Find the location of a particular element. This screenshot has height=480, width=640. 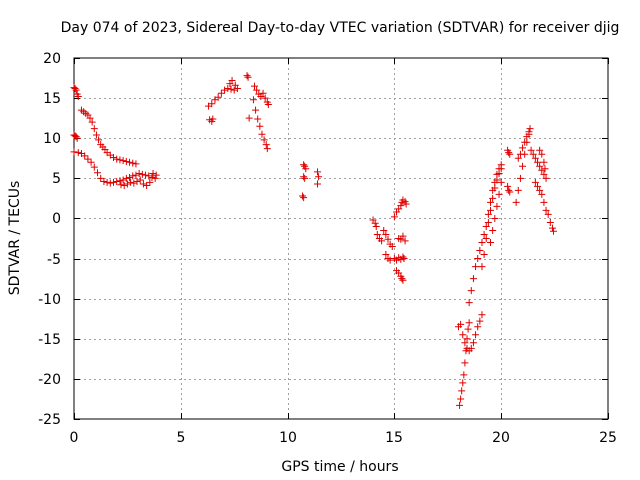

y-tick-label: -10 is located at coordinates (49, 300).